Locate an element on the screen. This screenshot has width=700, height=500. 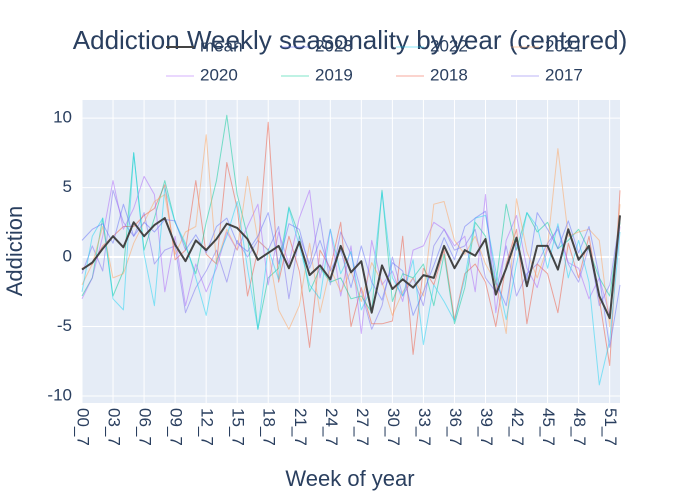
y-tick-label: 10 is located at coordinates (62, 117).